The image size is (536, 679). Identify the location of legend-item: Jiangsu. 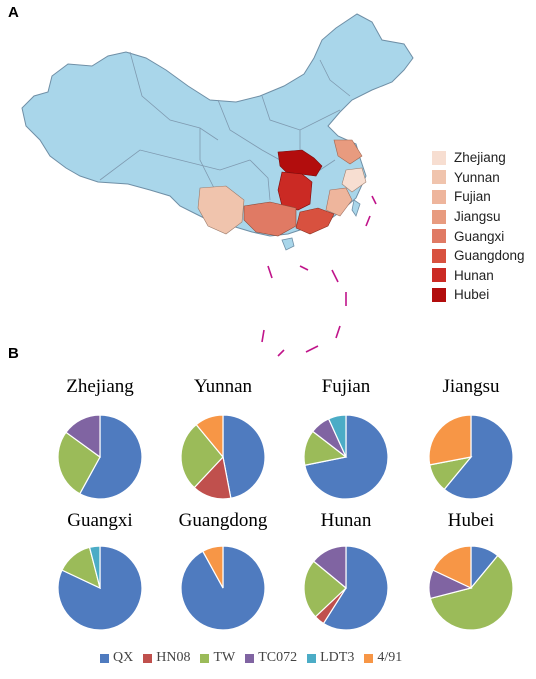
(478, 217).